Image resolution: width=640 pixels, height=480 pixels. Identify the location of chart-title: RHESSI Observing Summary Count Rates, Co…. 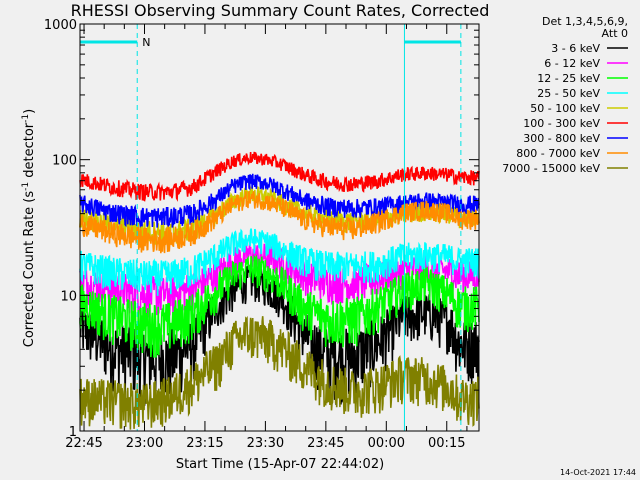
(280, 10).